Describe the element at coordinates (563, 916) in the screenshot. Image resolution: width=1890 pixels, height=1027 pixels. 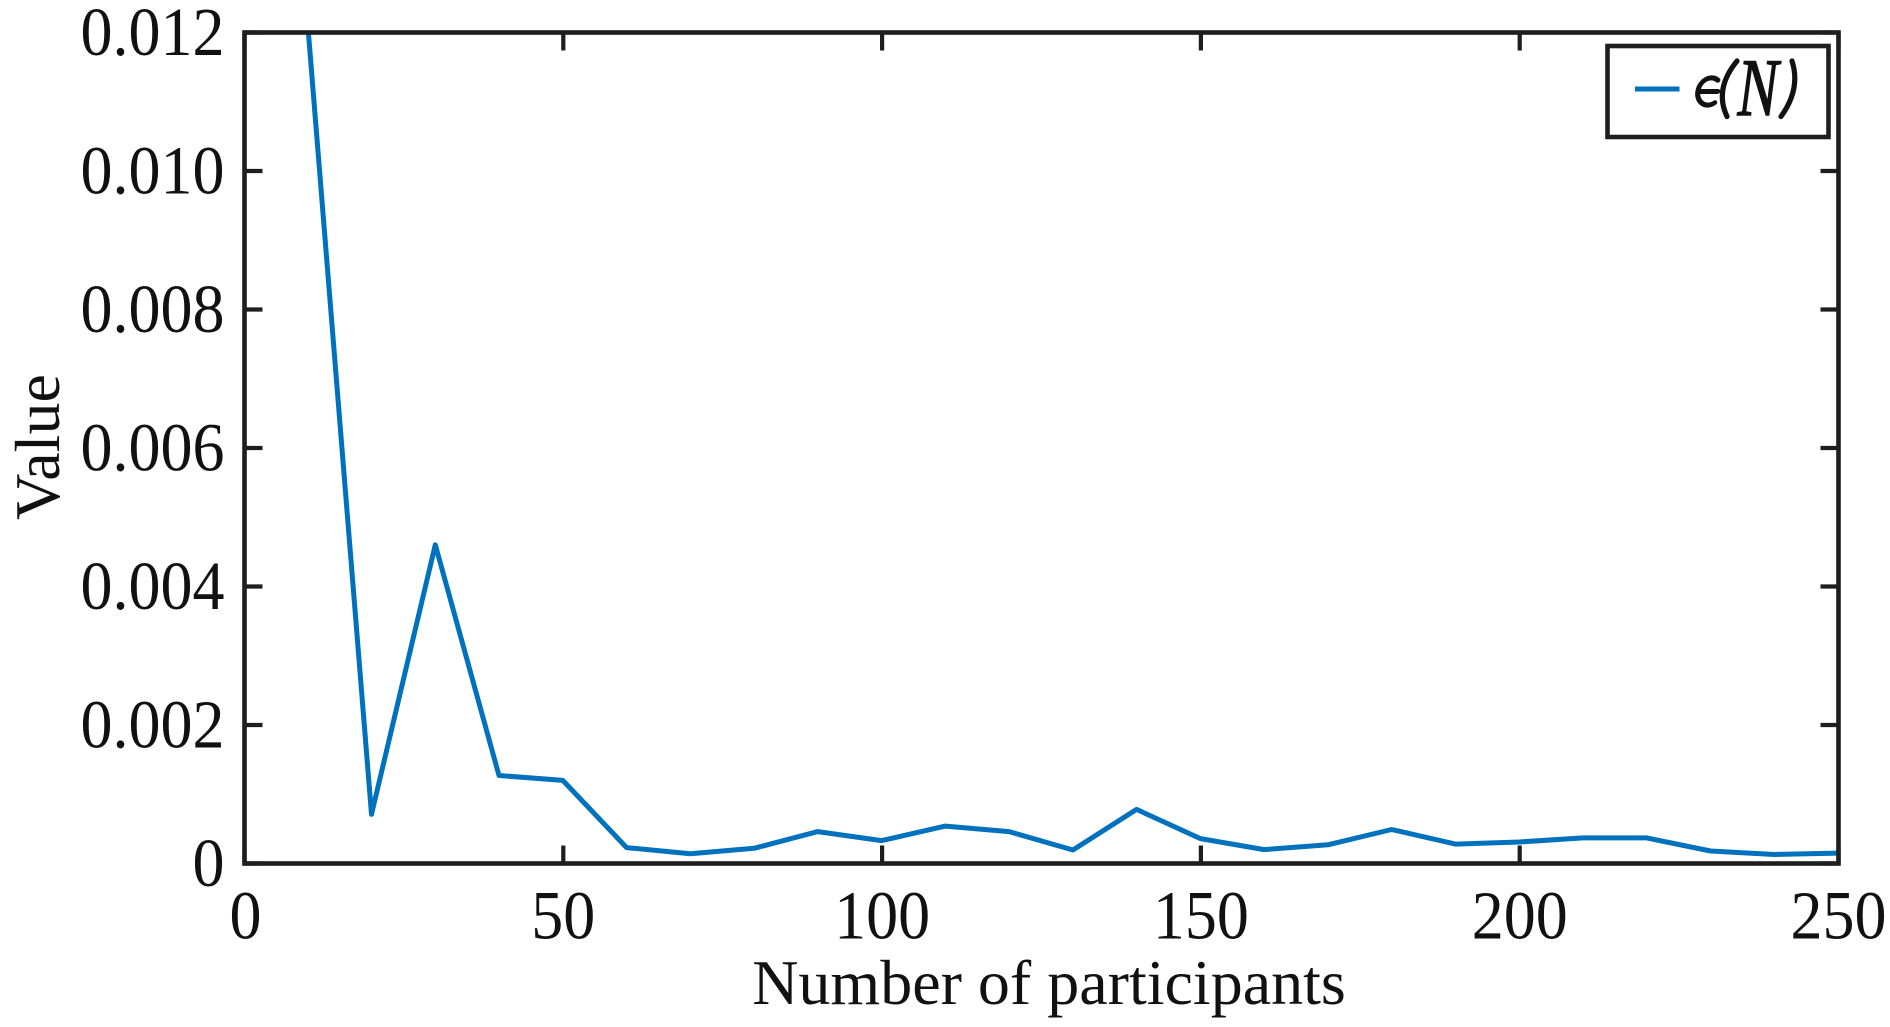
I see `svg-text: 50` at that location.